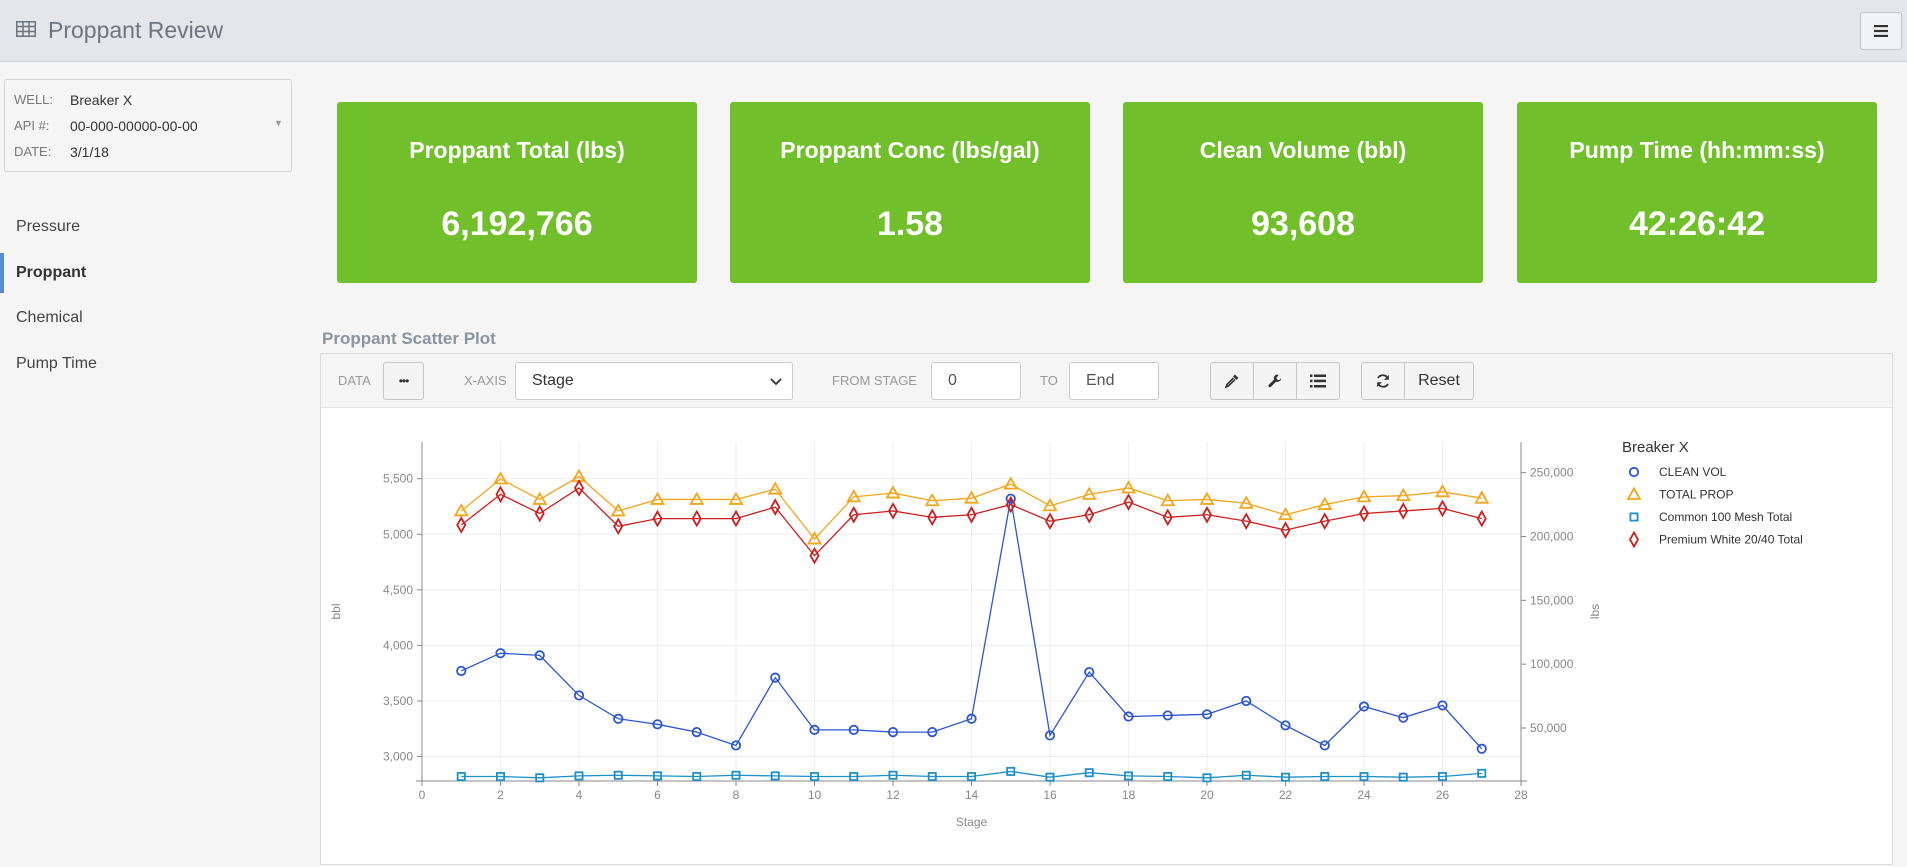  I want to click on card-pump-time: Pump Time (hh:mm:ss) 42:26:42, so click(1697, 192).